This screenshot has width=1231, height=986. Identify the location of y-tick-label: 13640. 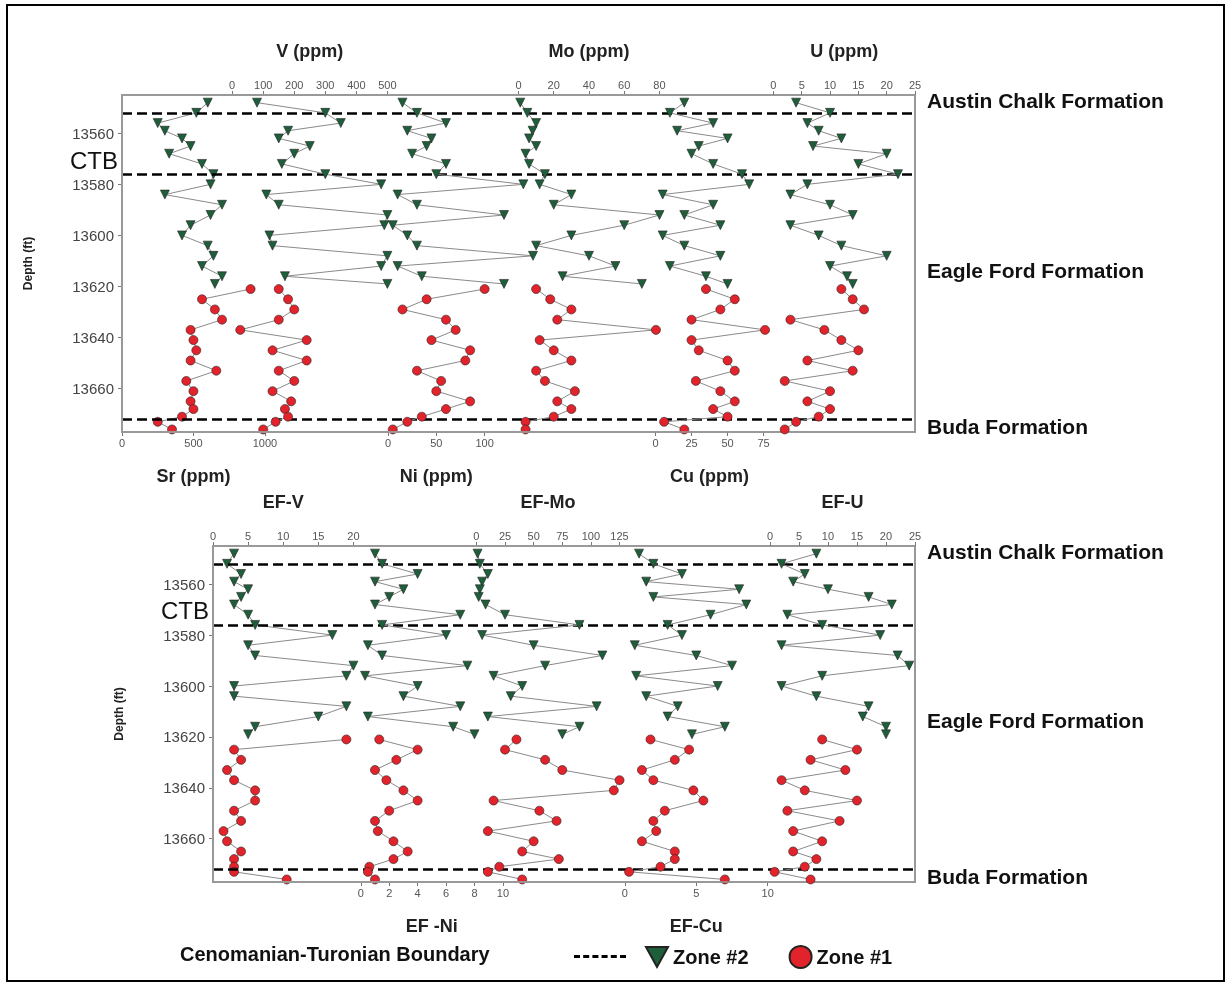
(93, 338).